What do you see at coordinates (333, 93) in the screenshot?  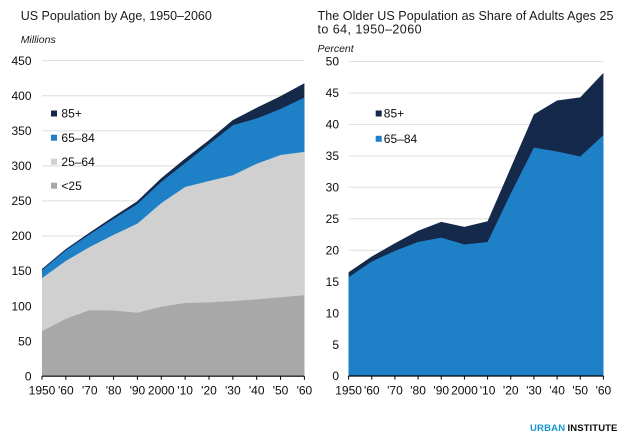 I see `svg-text: 45` at bounding box center [333, 93].